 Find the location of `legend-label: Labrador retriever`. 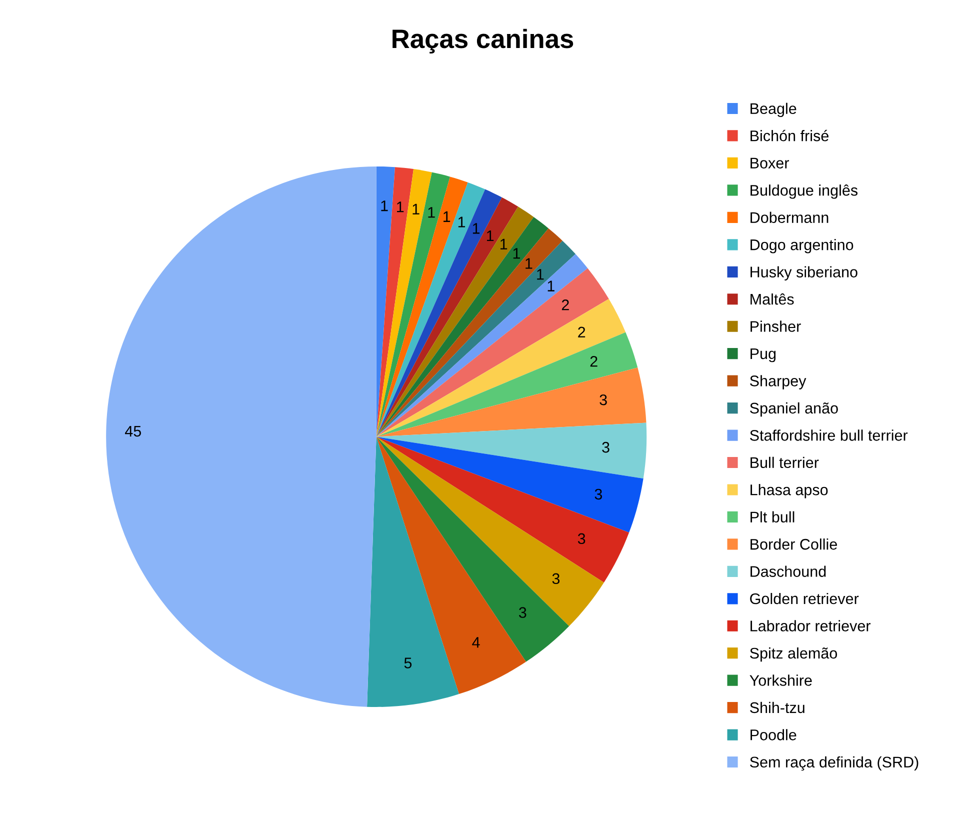

legend-label: Labrador retriever is located at coordinates (810, 626).